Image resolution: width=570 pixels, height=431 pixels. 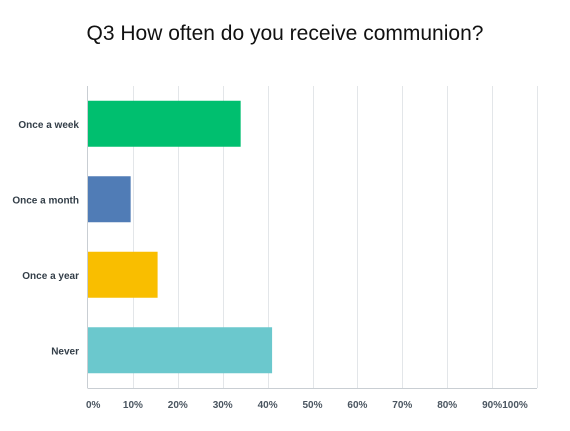 I want to click on category-label: Once a week, so click(x=48, y=125).